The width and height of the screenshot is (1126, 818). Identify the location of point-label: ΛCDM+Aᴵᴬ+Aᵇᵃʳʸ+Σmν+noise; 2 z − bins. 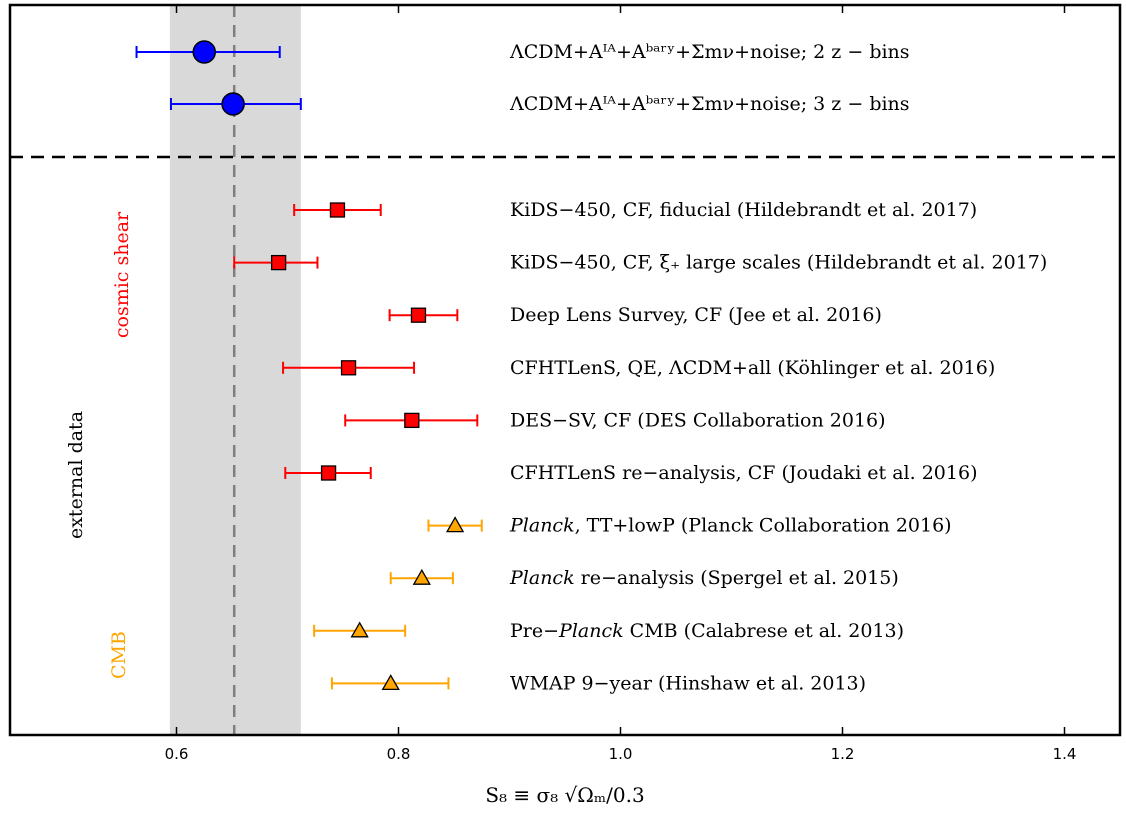
(709, 52).